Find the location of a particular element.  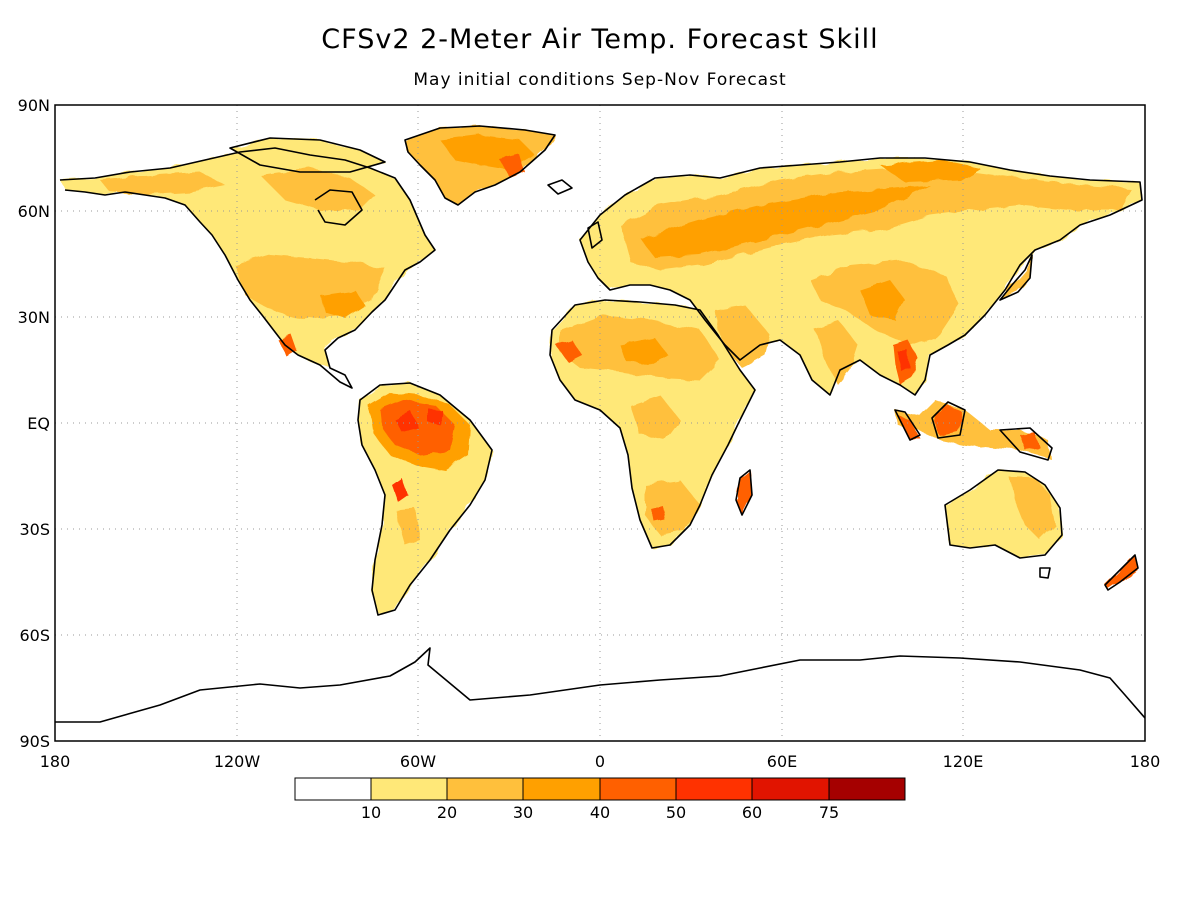

lon-label-180e: 180 is located at coordinates (1145, 761).